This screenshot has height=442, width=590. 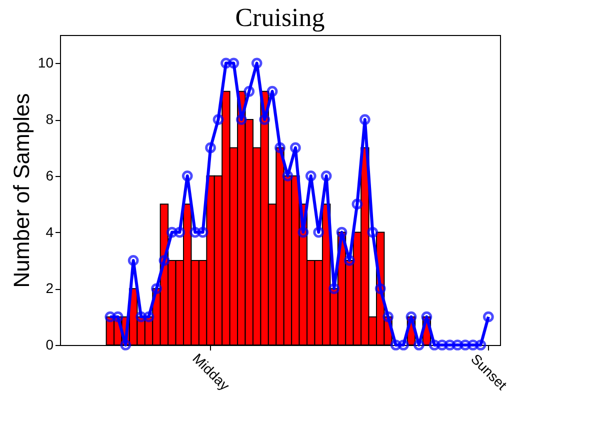 What do you see at coordinates (50, 232) in the screenshot?
I see `y-tick-label: 4` at bounding box center [50, 232].